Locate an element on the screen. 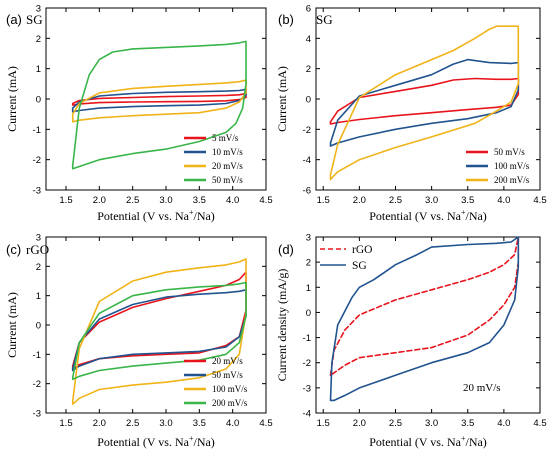  series-line-20-mv-s is located at coordinates (159, 101).